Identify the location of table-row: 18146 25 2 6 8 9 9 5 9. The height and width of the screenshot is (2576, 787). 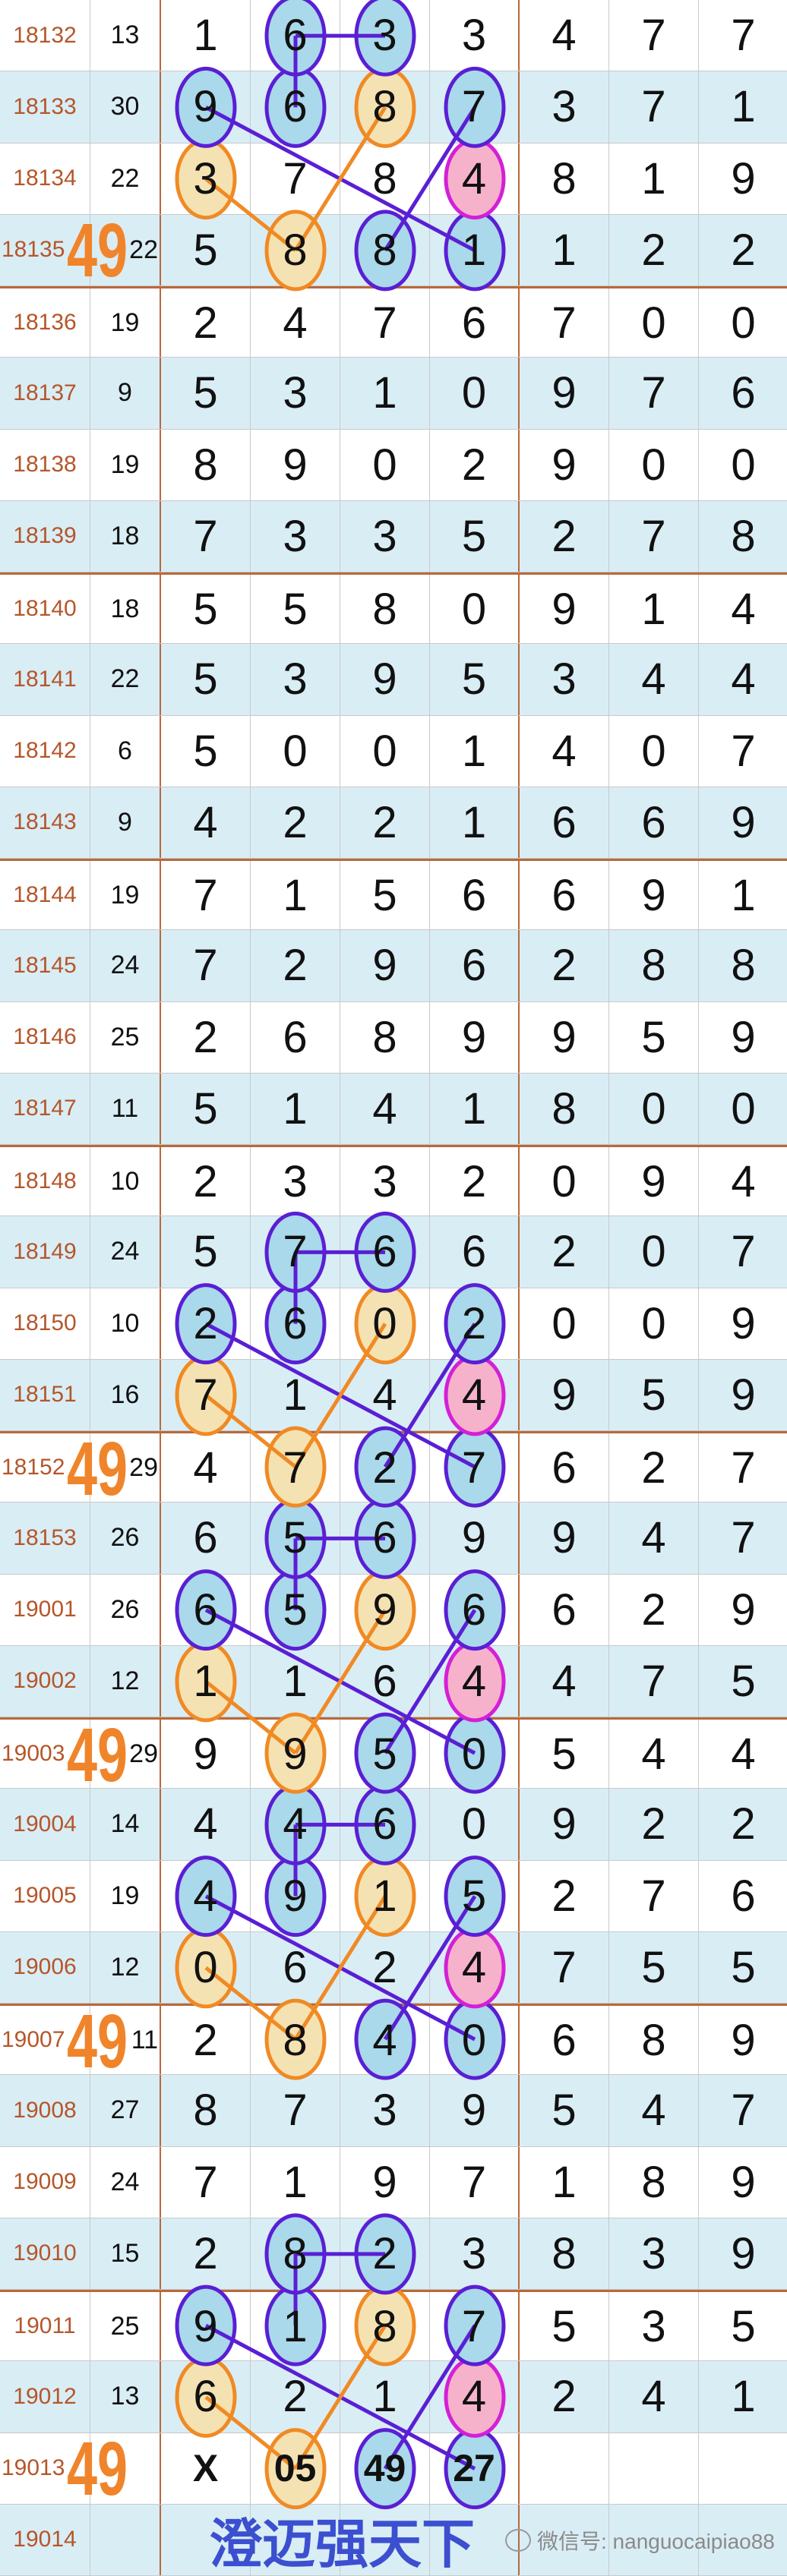
(393, 1037).